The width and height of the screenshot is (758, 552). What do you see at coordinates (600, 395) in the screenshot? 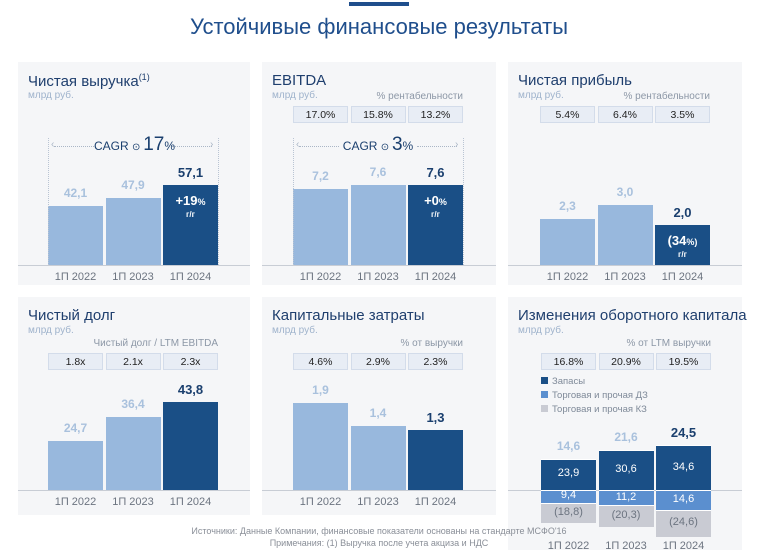
I see `legend-label: Торговая и прочая ДЗ` at bounding box center [600, 395].